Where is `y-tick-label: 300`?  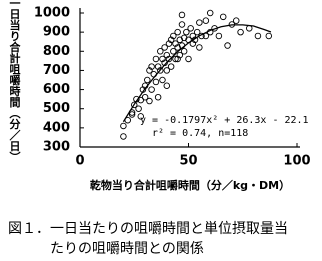 y-tick-label: 300 is located at coordinates (56, 147).